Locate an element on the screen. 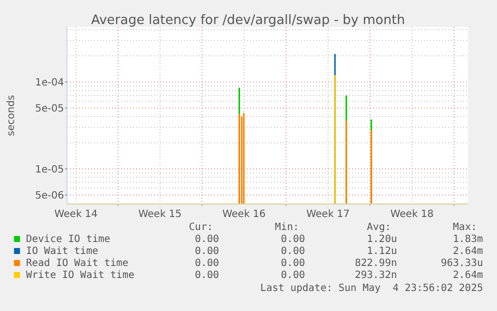  y-tick-label: 1e-04 is located at coordinates (49, 82).